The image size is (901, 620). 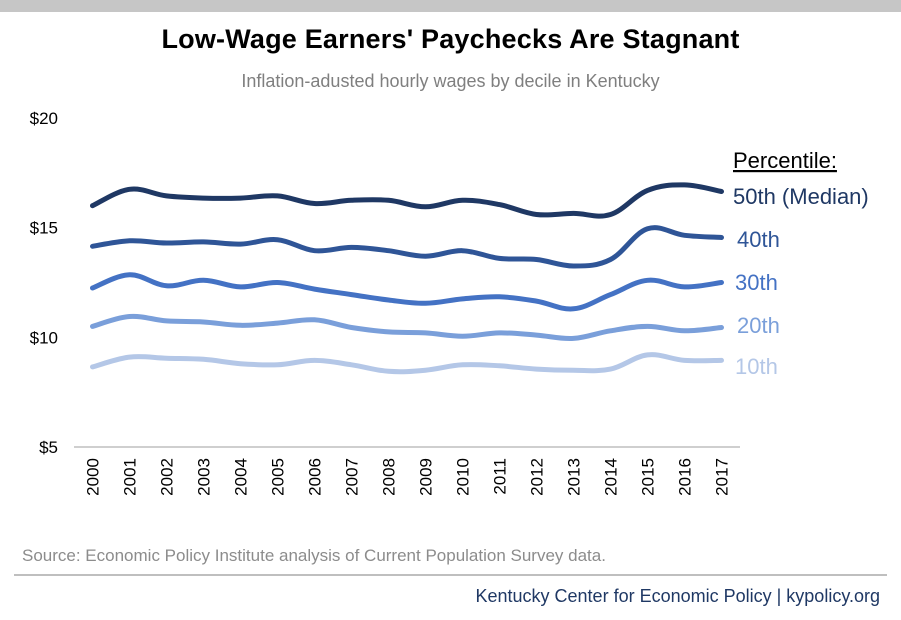 What do you see at coordinates (685, 477) in the screenshot?
I see `x-tick-label: 2016` at bounding box center [685, 477].